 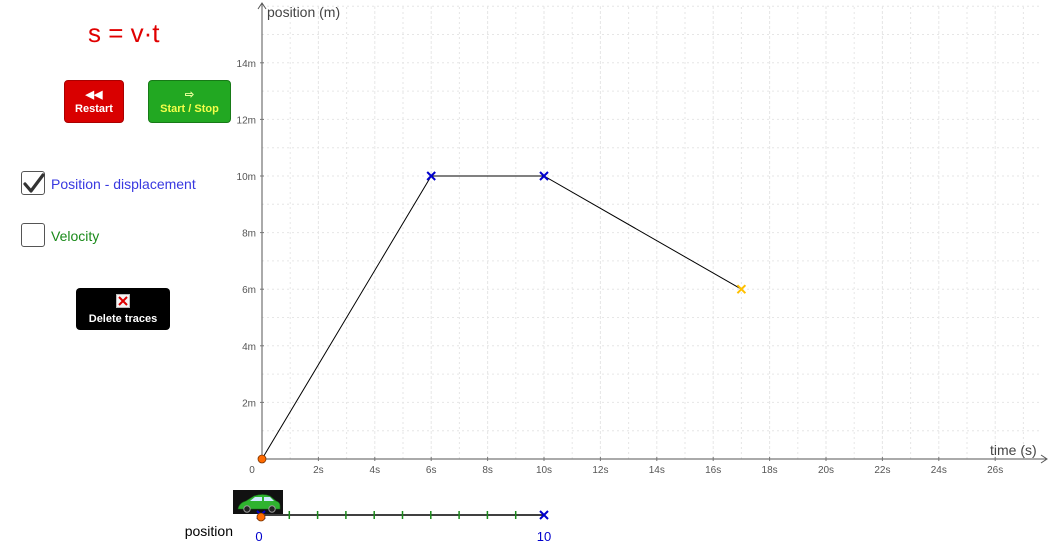 I want to click on delete-traces-button: Delete traces, so click(x=123, y=309).